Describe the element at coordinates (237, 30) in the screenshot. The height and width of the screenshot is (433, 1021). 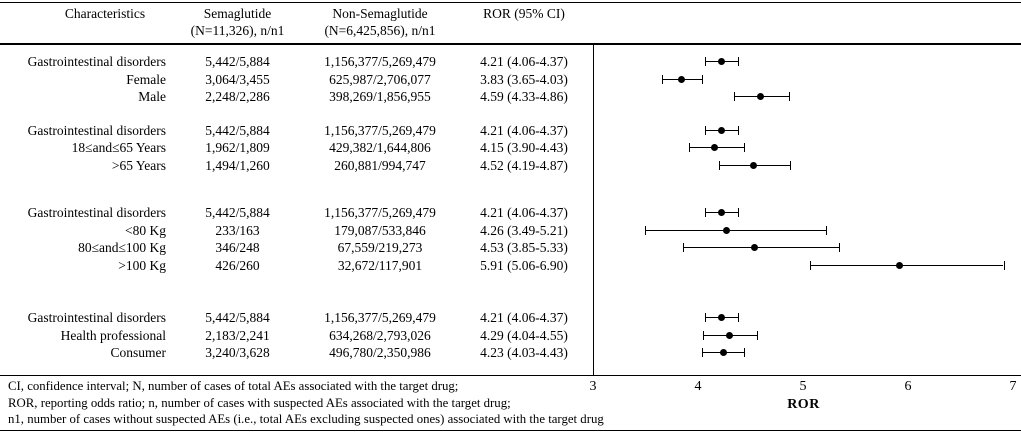
I see `header-semaglutide-line2: (N=11,326), n/n1` at that location.